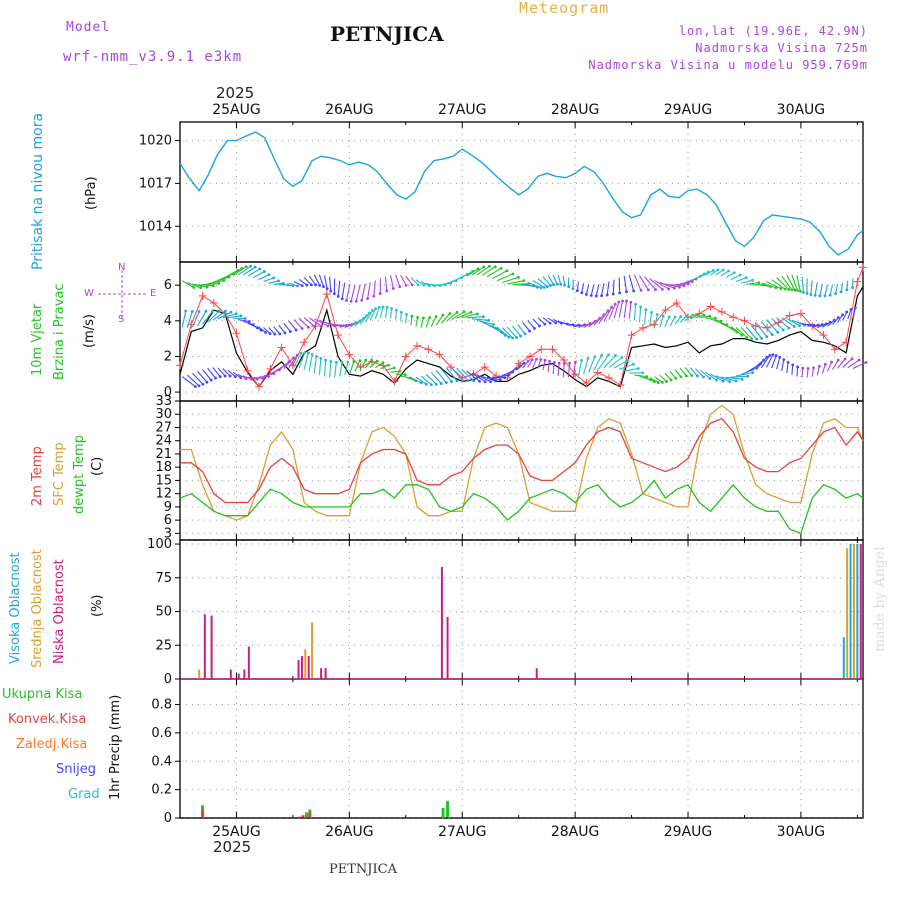 The height and width of the screenshot is (900, 900). Describe the element at coordinates (153, 293) in the screenshot. I see `compass-e: E` at that location.